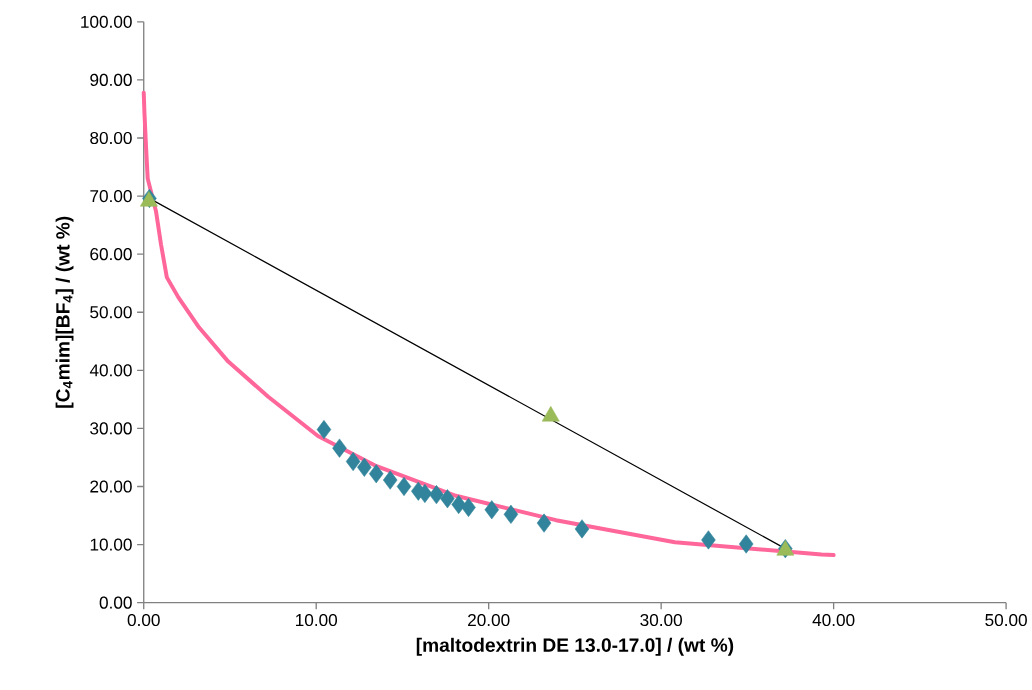 The image size is (1032, 690). What do you see at coordinates (106, 21) in the screenshot?
I see `y-tick-label: 100.00` at bounding box center [106, 21].